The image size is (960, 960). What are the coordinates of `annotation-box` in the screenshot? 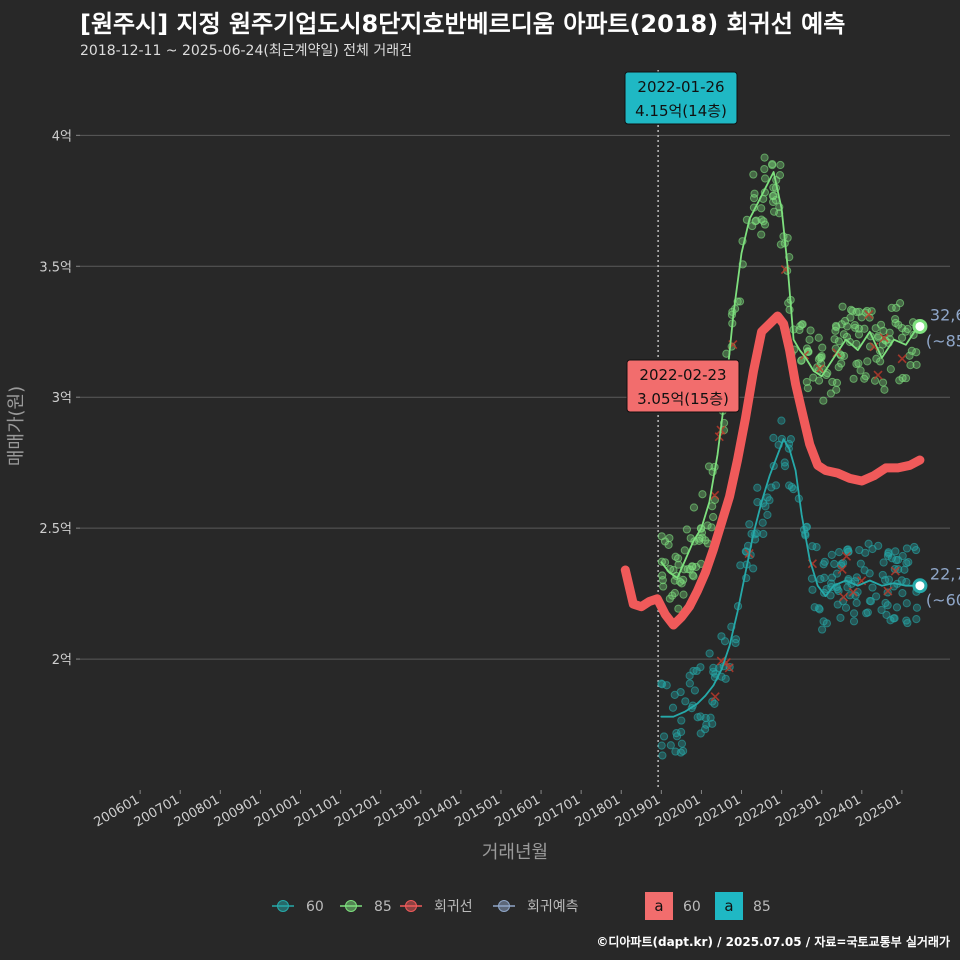 It's located at (681, 98).